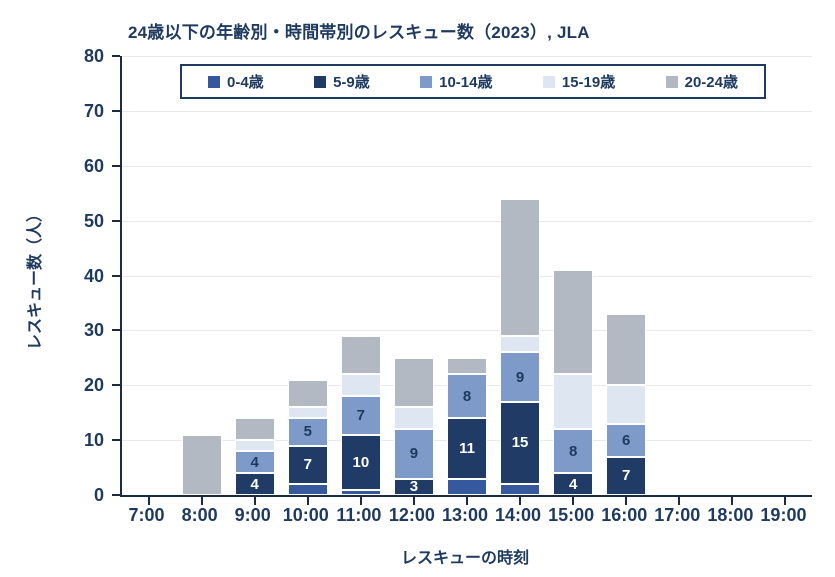  I want to click on y-tick-label-0: 0, so click(98, 495).